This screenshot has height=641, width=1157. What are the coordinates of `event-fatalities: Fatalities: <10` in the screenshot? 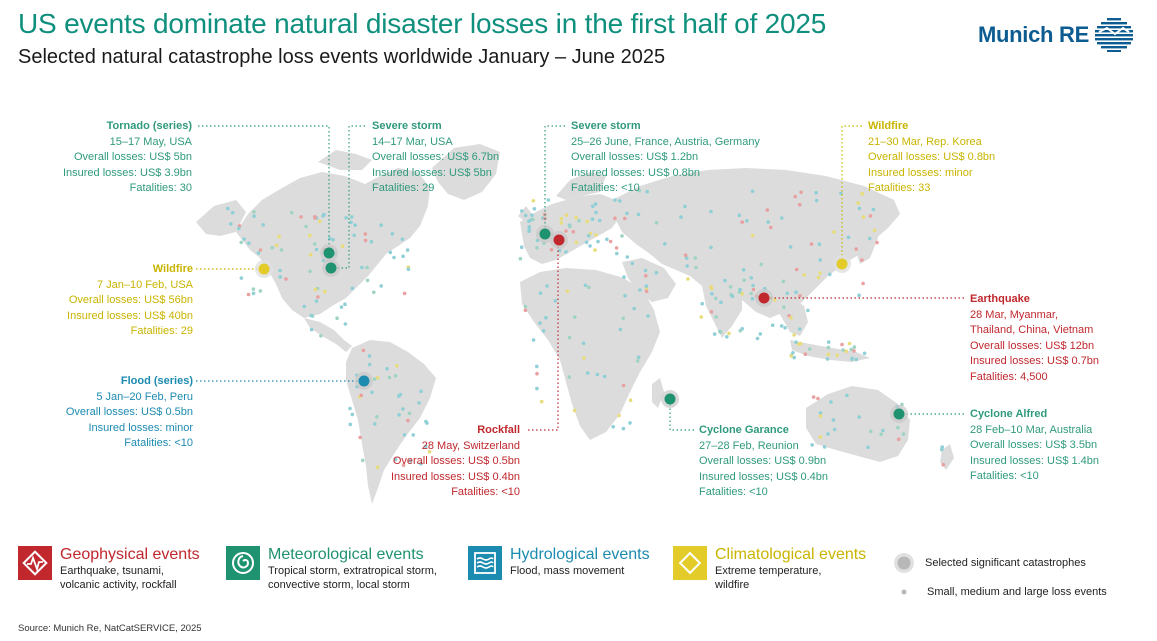 It's located at (733, 492).